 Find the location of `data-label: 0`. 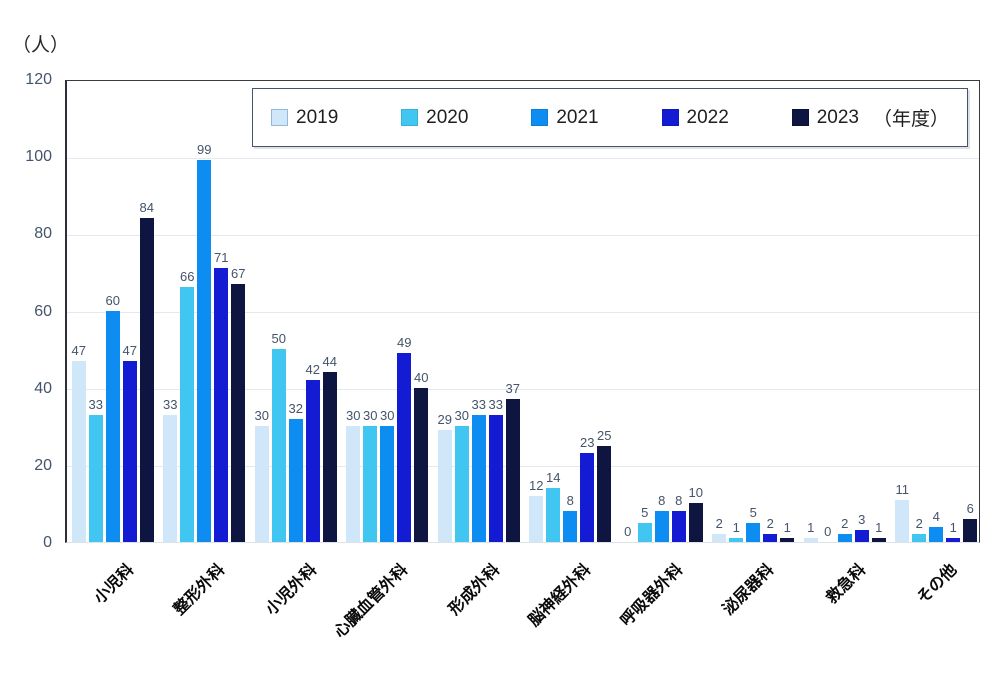

data-label: 0 is located at coordinates (628, 531).